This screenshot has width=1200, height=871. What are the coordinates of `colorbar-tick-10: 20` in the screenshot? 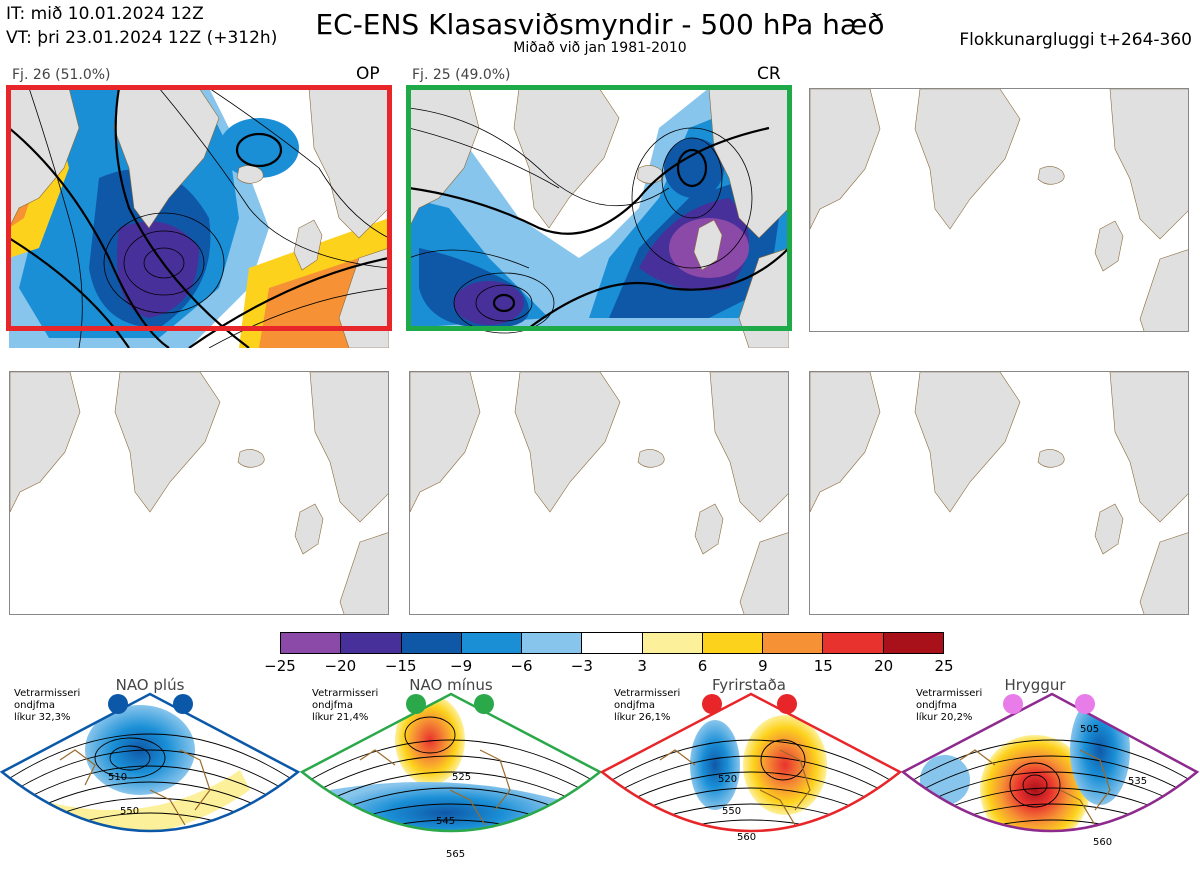 It's located at (884, 666).